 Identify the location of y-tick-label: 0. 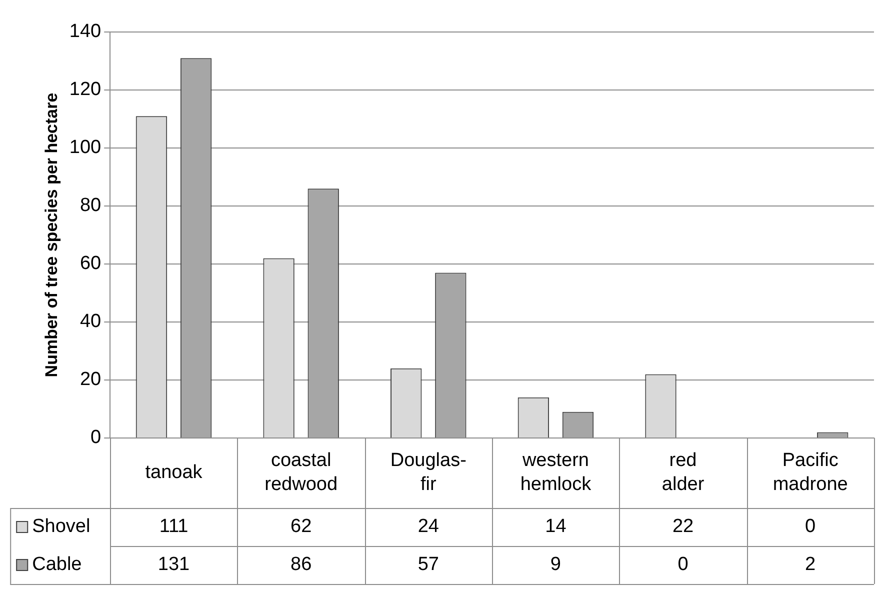
(96, 437).